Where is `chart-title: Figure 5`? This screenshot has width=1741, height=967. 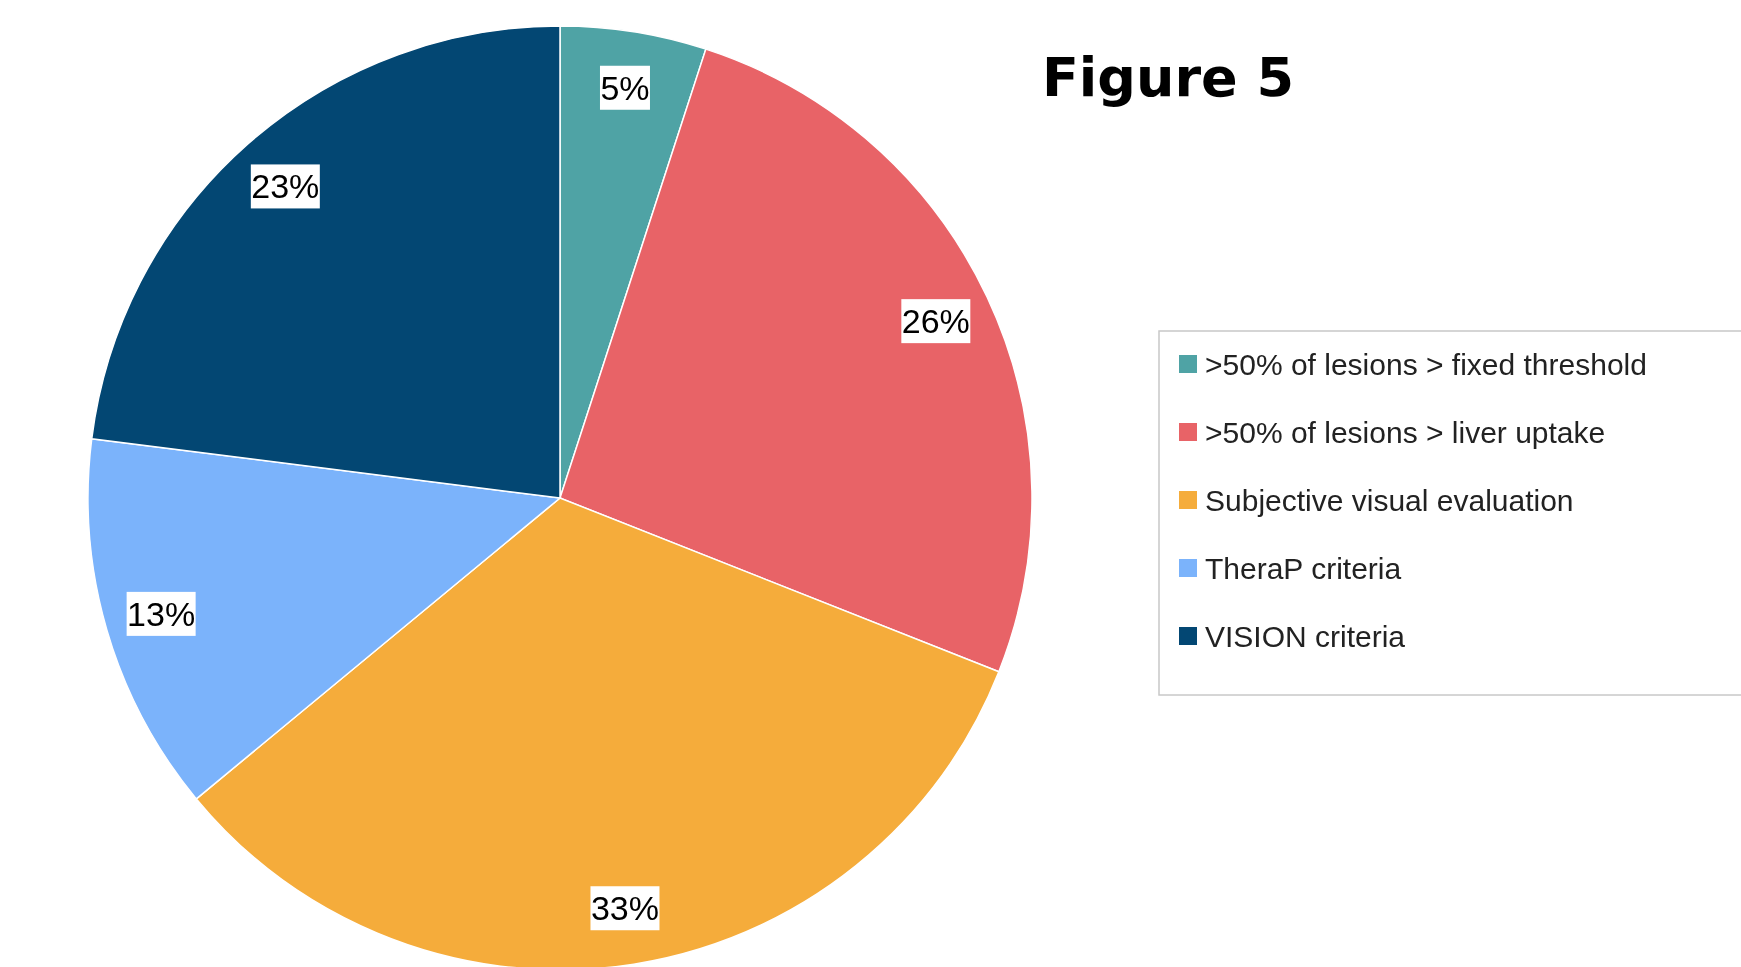 chart-title: Figure 5 is located at coordinates (1168, 77).